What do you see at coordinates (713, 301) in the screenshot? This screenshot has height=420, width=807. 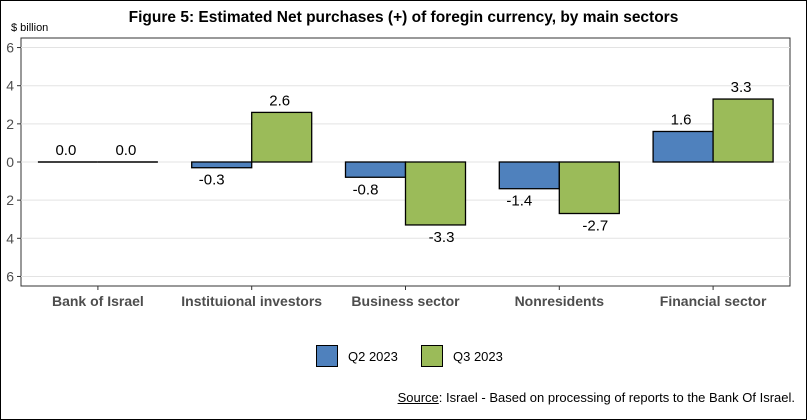 I see `x-tick-label: Financial sector` at bounding box center [713, 301].